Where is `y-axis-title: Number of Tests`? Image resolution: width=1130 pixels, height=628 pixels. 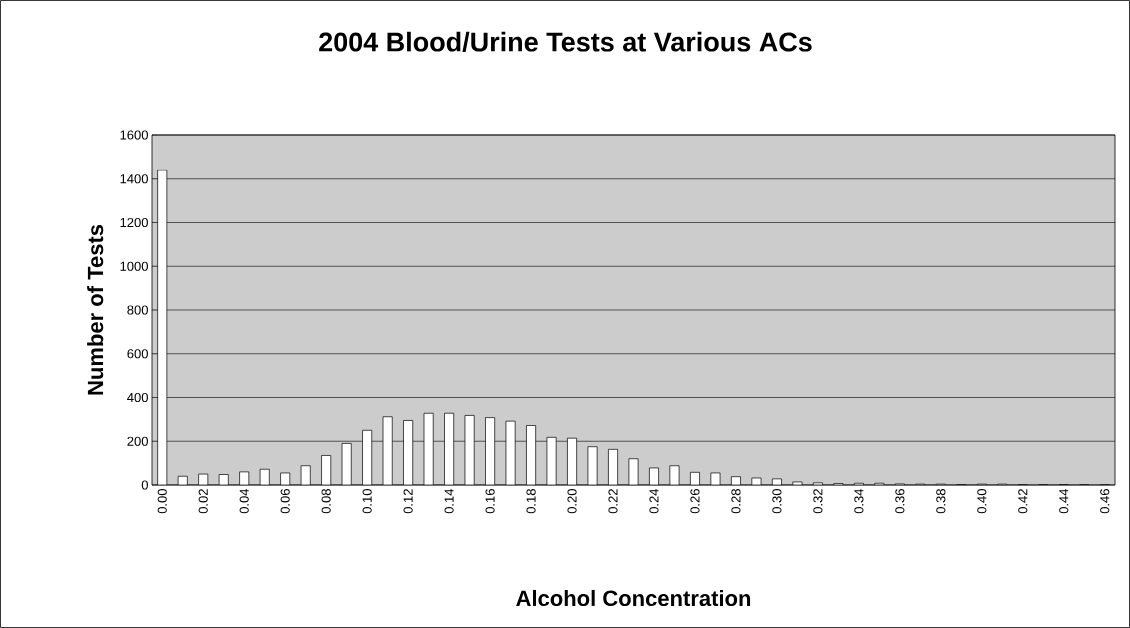
y-axis-title: Number of Tests is located at coordinates (95, 309).